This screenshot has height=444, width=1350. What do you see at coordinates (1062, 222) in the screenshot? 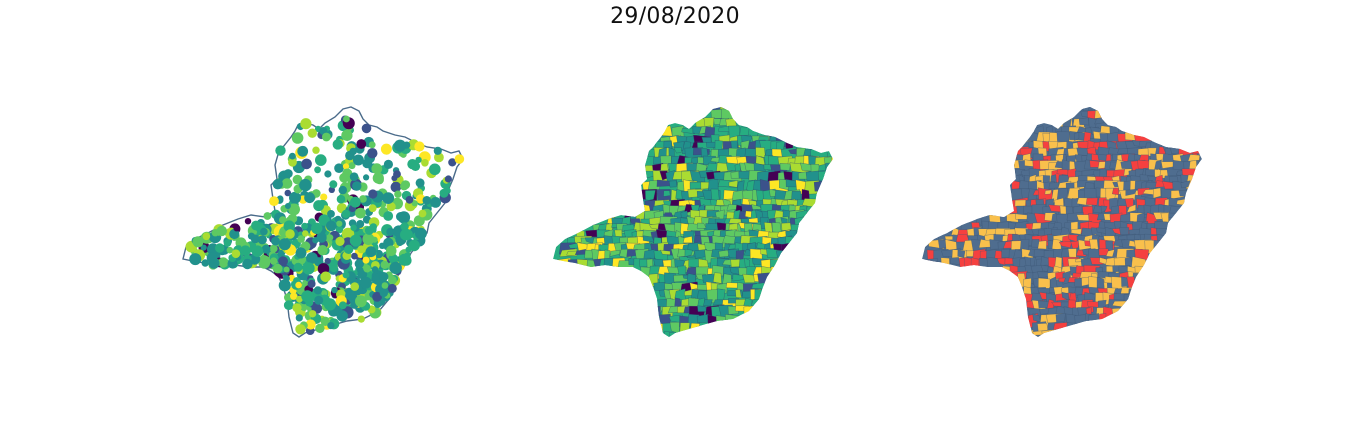
I see `municipality-polygons` at bounding box center [1062, 222].